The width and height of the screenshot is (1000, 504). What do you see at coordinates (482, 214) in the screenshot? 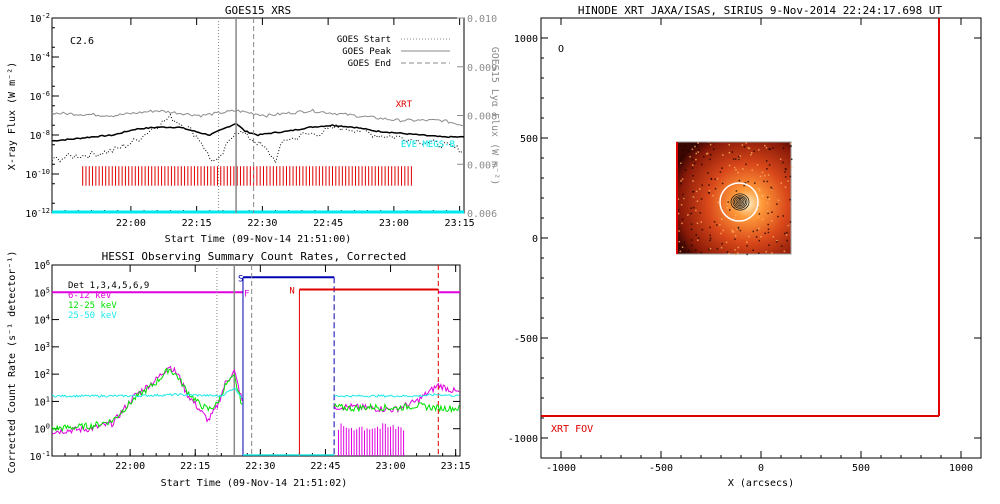
I see `goes-ytick-right-label: 0.006` at bounding box center [482, 214].